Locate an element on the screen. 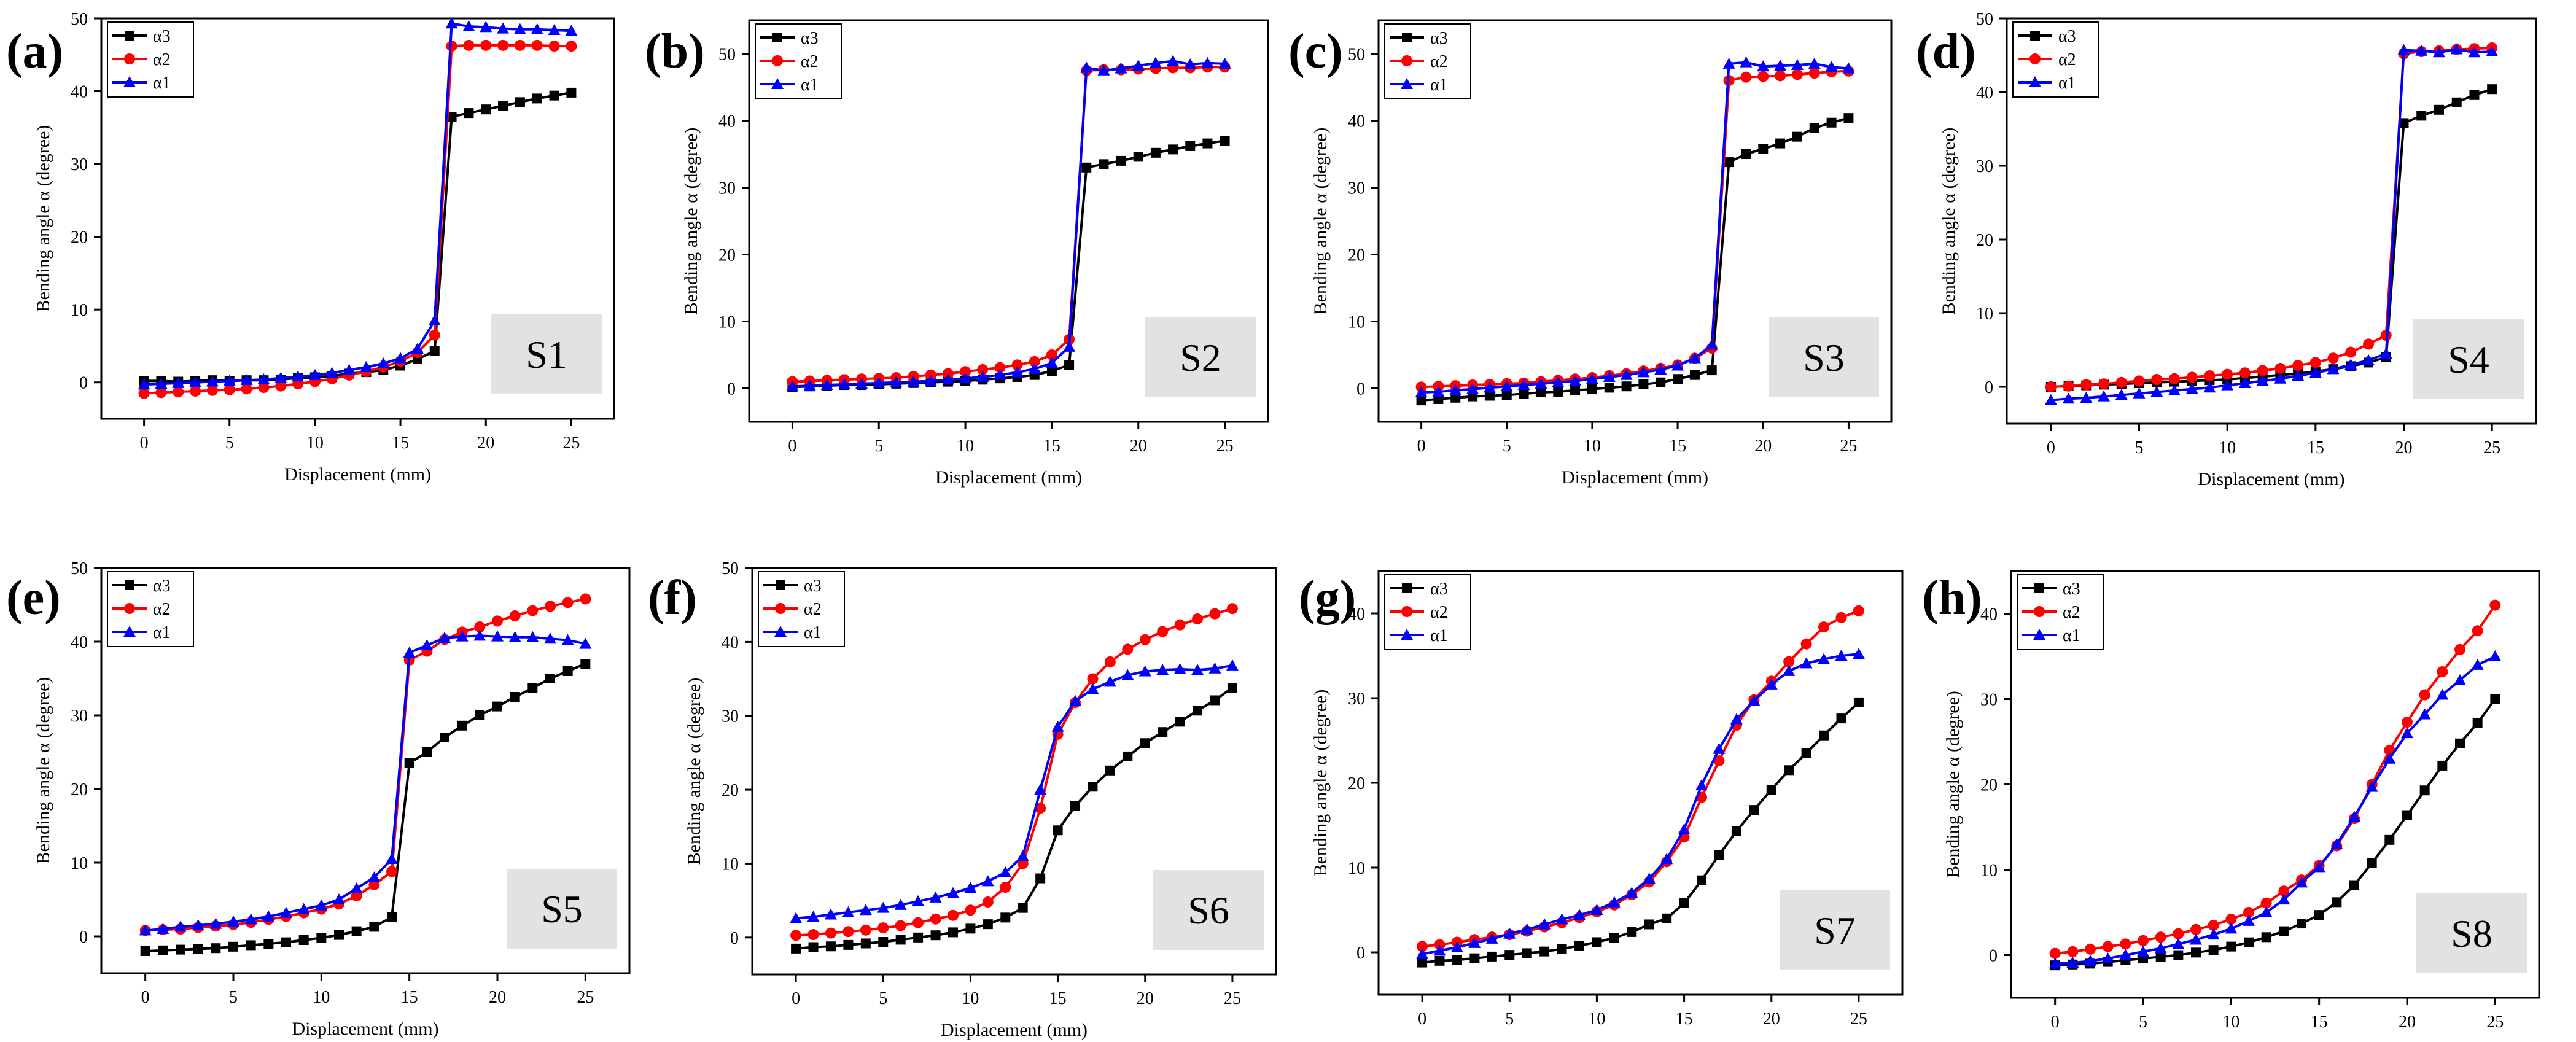  sample-label: S6 is located at coordinates (1208, 910).